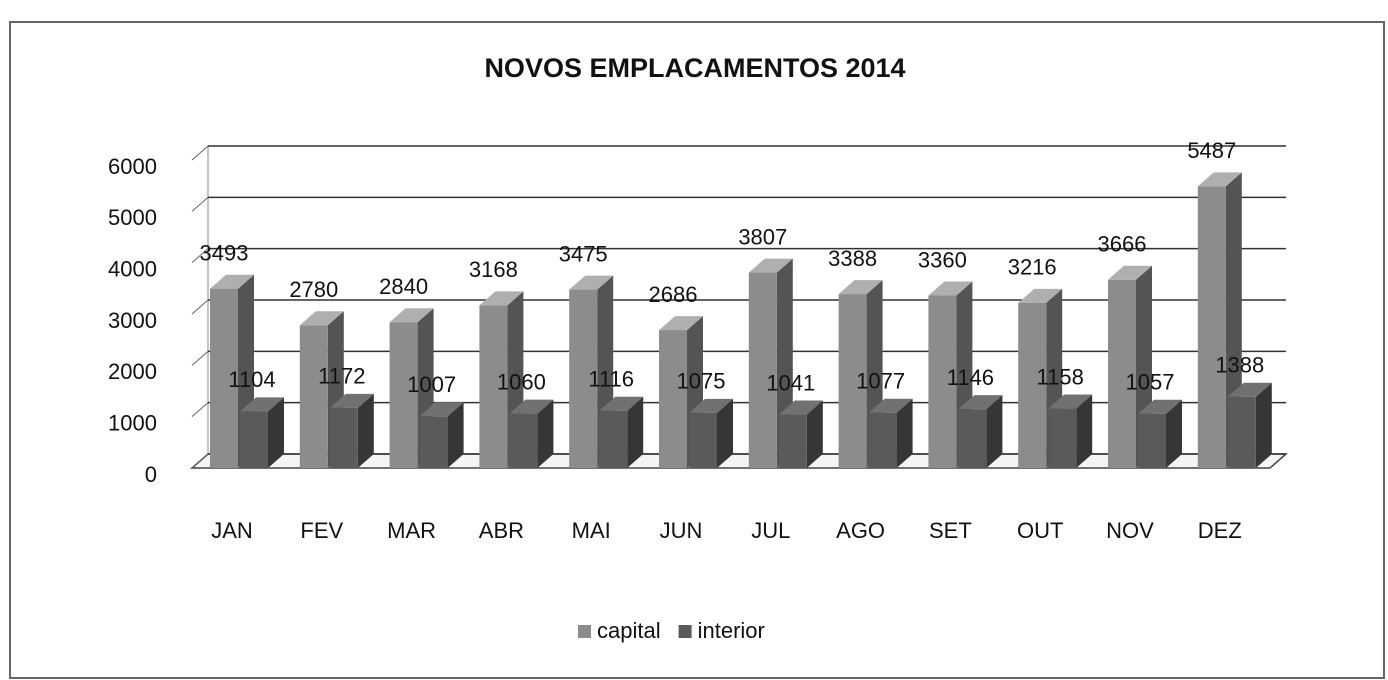 The image size is (1388, 680). I want to click on y-tick-label: 0, so click(151, 474).